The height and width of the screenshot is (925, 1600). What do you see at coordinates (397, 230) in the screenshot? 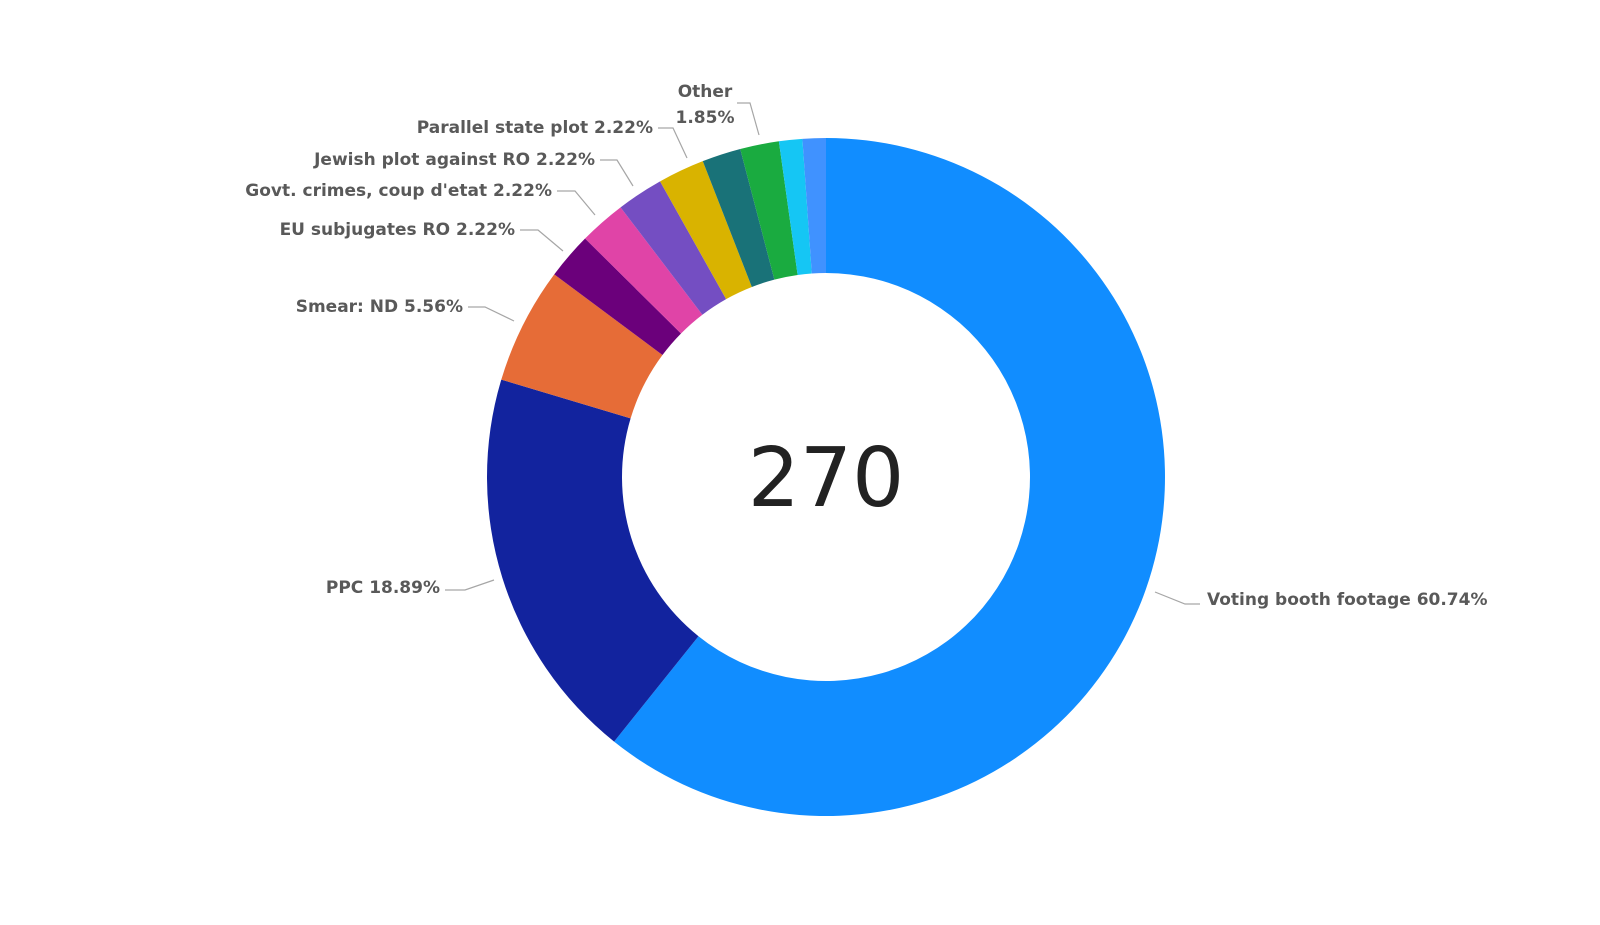
I see `slice-label-3: EU subjugates RO 2.22%` at bounding box center [397, 230].